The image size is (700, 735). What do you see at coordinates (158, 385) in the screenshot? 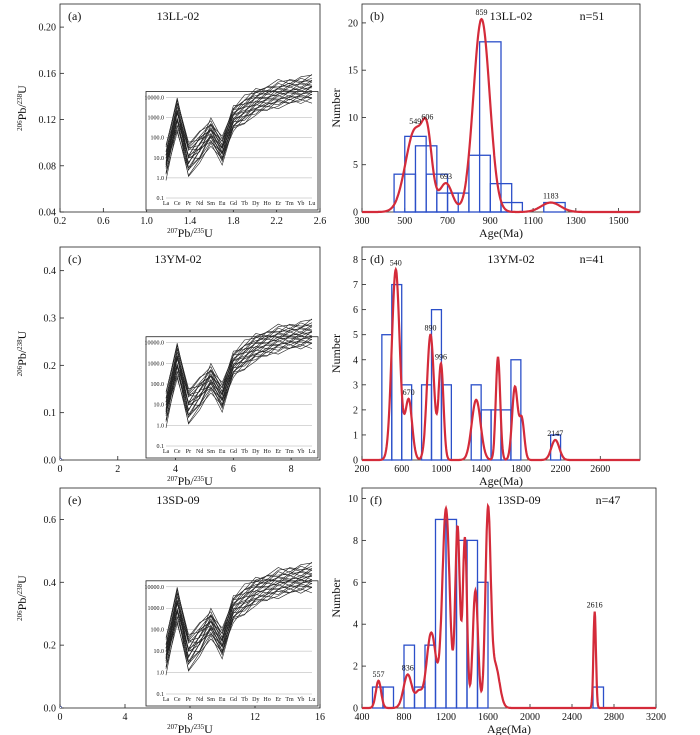
I see `inset-y-tick: 100.0` at bounding box center [158, 385].